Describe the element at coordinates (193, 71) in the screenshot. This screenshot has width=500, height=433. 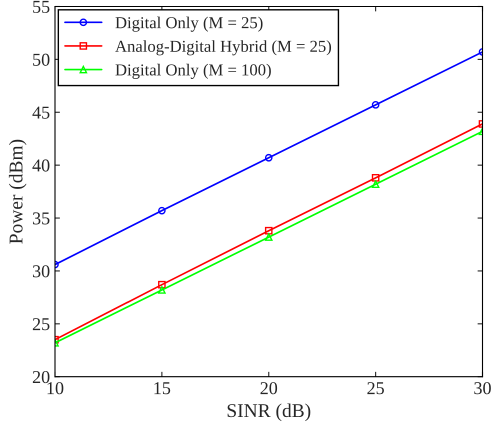
I see `legend-label: Digital Only (M = 100)` at that location.